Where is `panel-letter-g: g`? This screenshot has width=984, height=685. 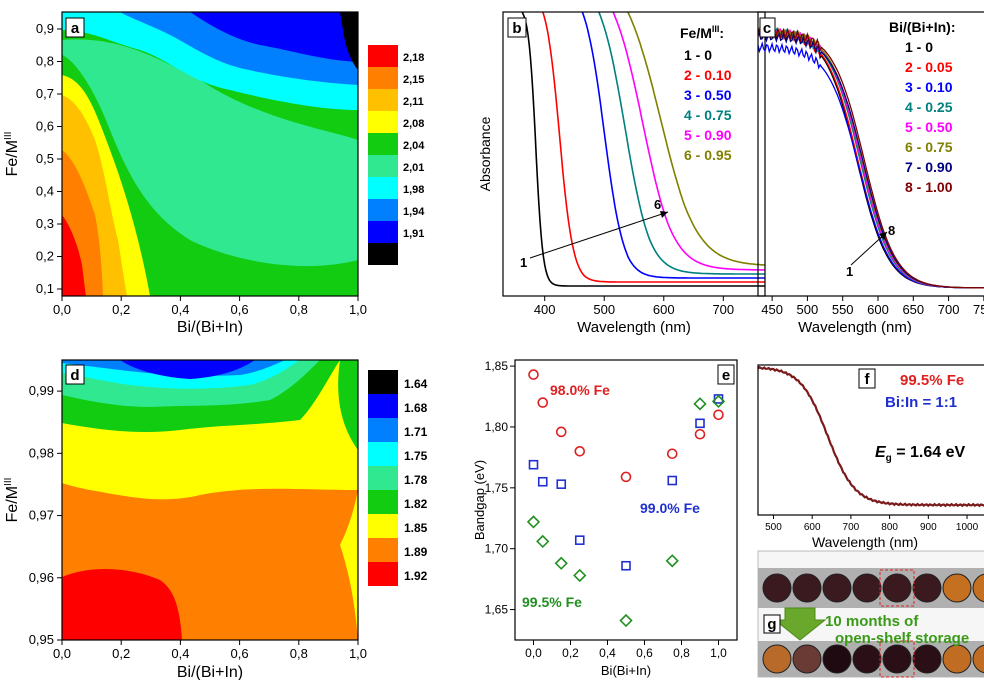 panel-letter-g: g is located at coordinates (771, 624).